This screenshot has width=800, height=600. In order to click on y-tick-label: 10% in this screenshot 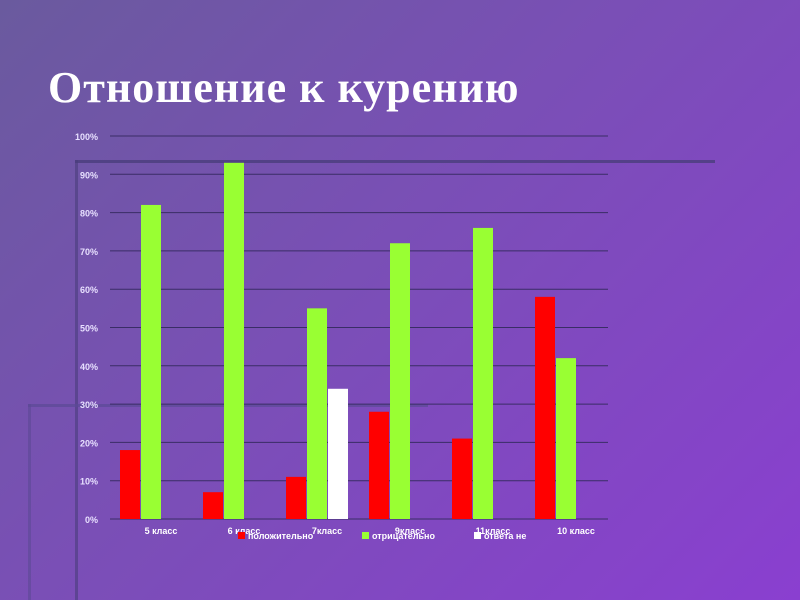, I will do `click(89, 482)`.